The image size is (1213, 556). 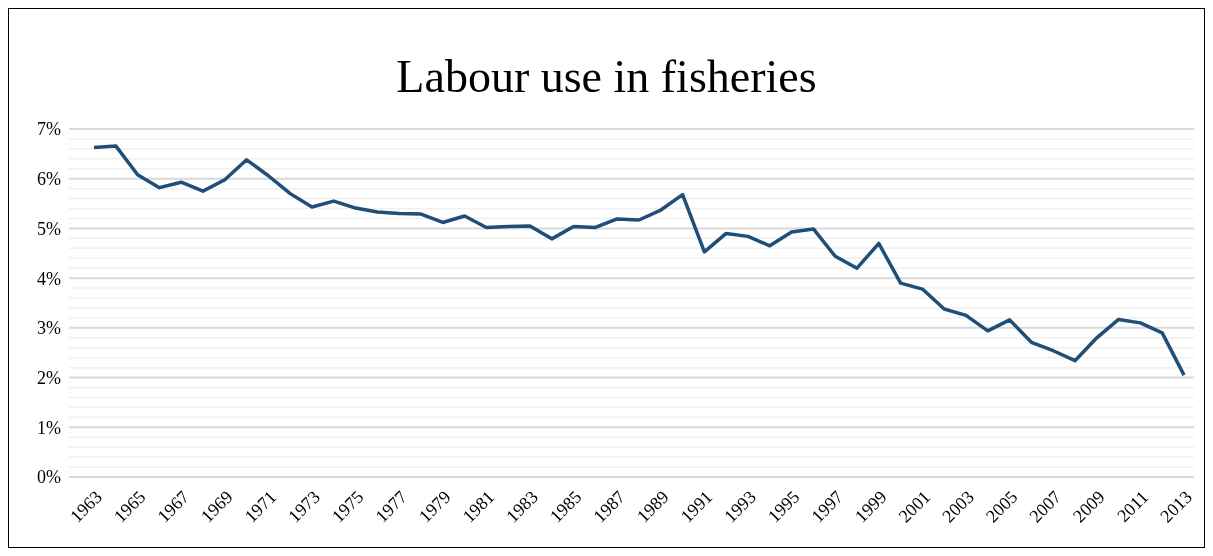 What do you see at coordinates (49, 129) in the screenshot?
I see `y-tick-label: 7%` at bounding box center [49, 129].